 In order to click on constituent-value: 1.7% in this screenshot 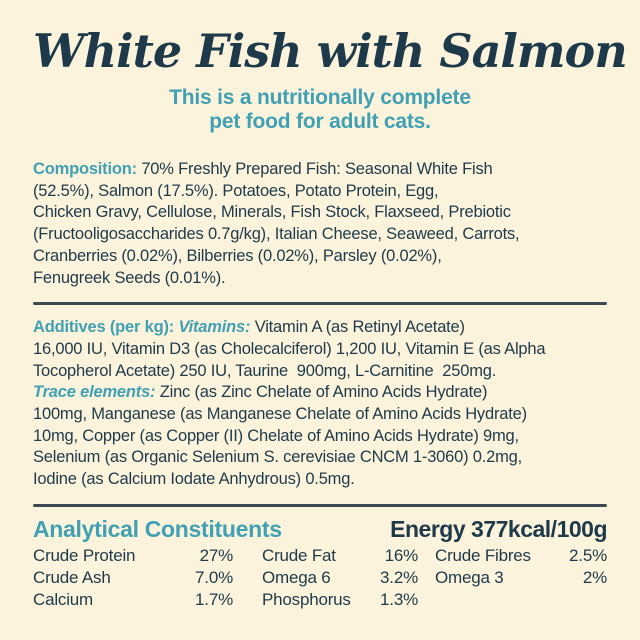, I will do `click(214, 599)`.